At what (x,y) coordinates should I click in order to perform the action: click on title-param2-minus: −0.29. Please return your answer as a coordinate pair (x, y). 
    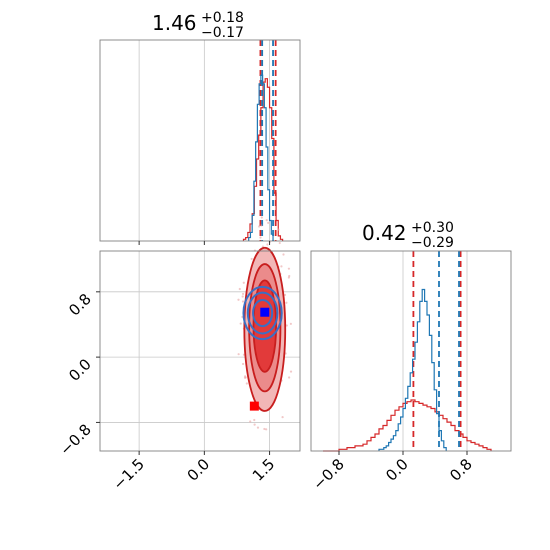
    Looking at the image, I should click on (432, 243).